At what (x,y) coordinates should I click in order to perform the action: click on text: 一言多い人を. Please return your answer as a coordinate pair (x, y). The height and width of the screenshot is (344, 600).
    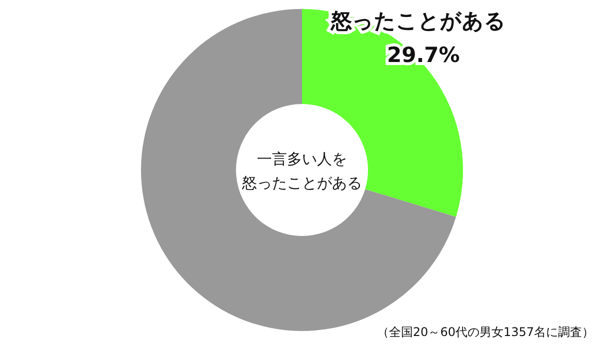
    Looking at the image, I should click on (302, 159).